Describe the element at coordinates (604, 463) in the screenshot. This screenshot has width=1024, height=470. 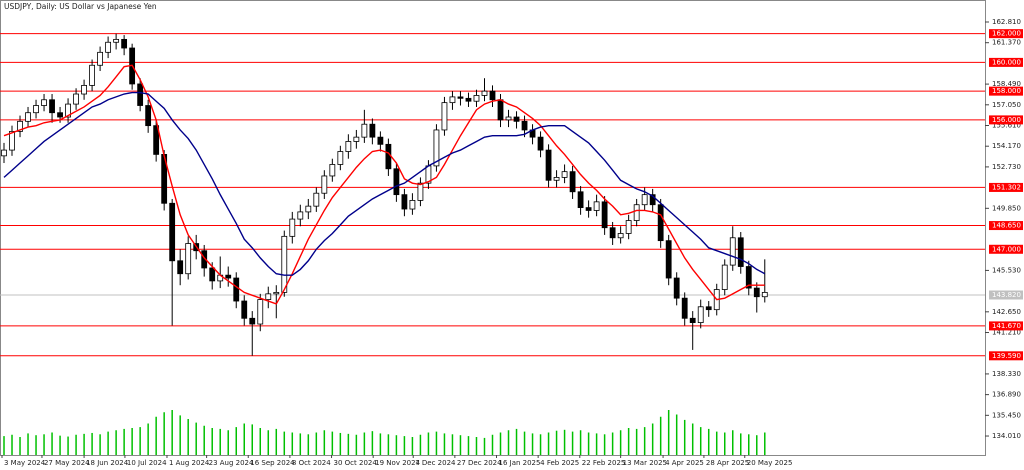
I see `x-tick-label: 22 Feb 2025` at that location.